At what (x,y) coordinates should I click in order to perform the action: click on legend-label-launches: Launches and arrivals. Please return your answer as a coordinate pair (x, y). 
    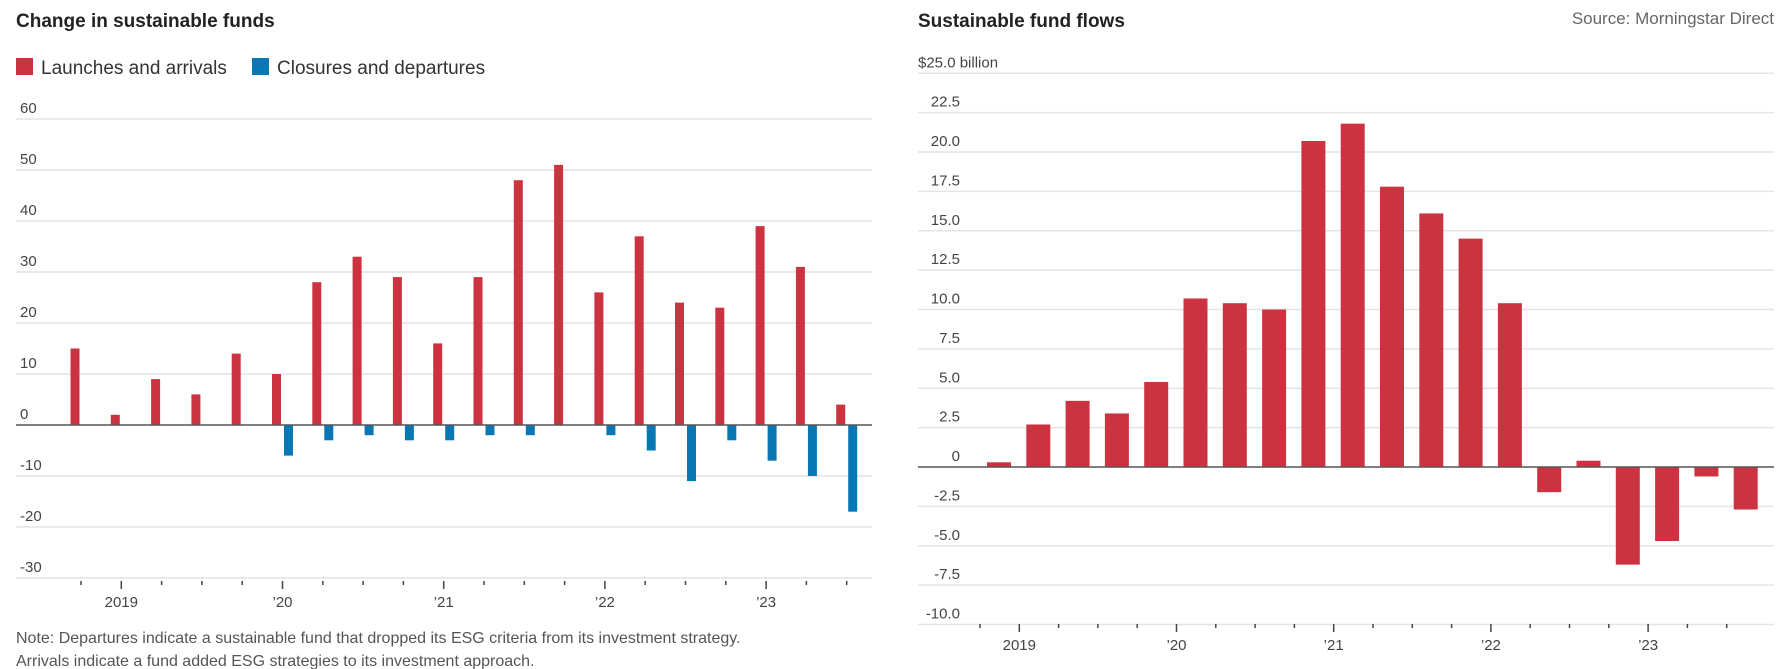
    Looking at the image, I should click on (134, 68).